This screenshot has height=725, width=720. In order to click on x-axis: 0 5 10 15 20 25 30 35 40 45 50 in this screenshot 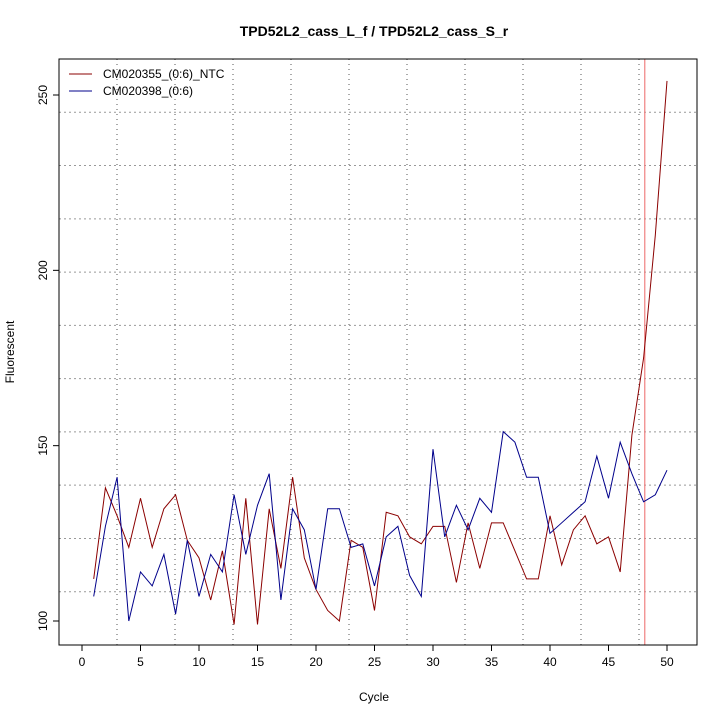, I will do `click(376, 656)`.